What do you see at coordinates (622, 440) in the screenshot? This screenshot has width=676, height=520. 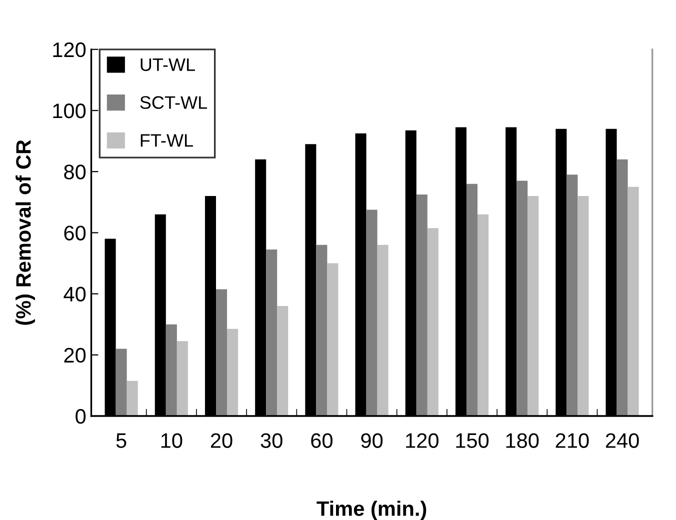 I see `x-tick-label: 240` at bounding box center [622, 440].